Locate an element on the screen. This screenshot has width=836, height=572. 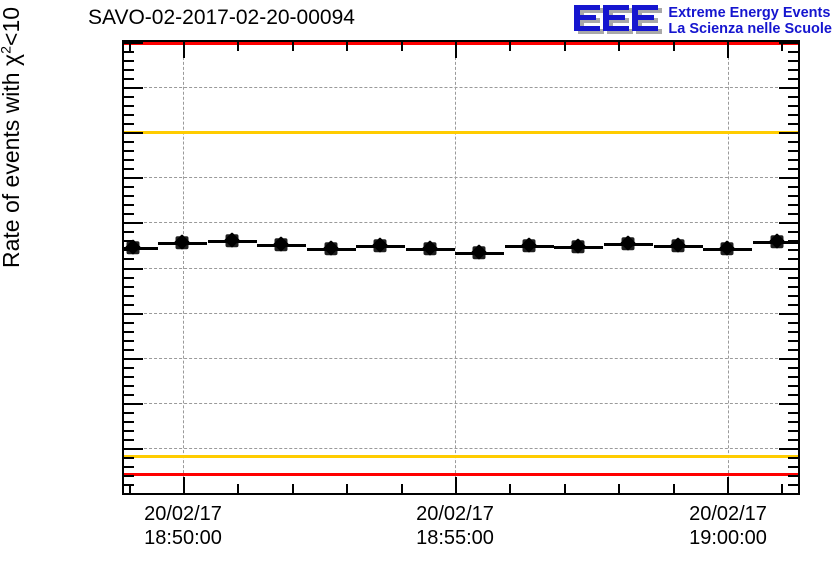
threshold-line-upper-red-limit is located at coordinates (461, 43).